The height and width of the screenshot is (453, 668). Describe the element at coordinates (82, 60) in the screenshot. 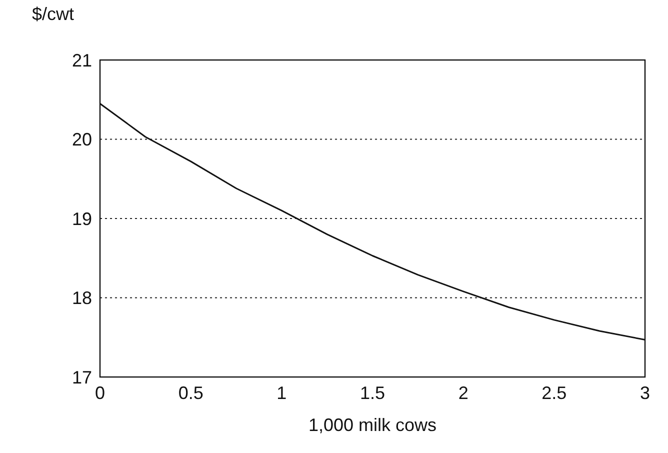

I see `y-tick-label: 21` at that location.